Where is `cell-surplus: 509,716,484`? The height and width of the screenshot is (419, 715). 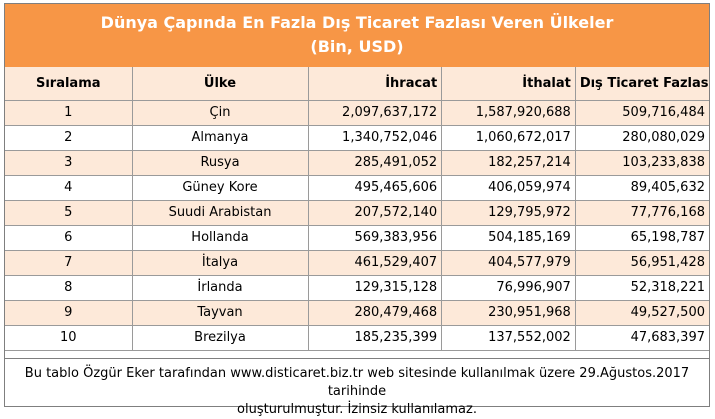 cell-surplus: 509,716,484 is located at coordinates (642, 113).